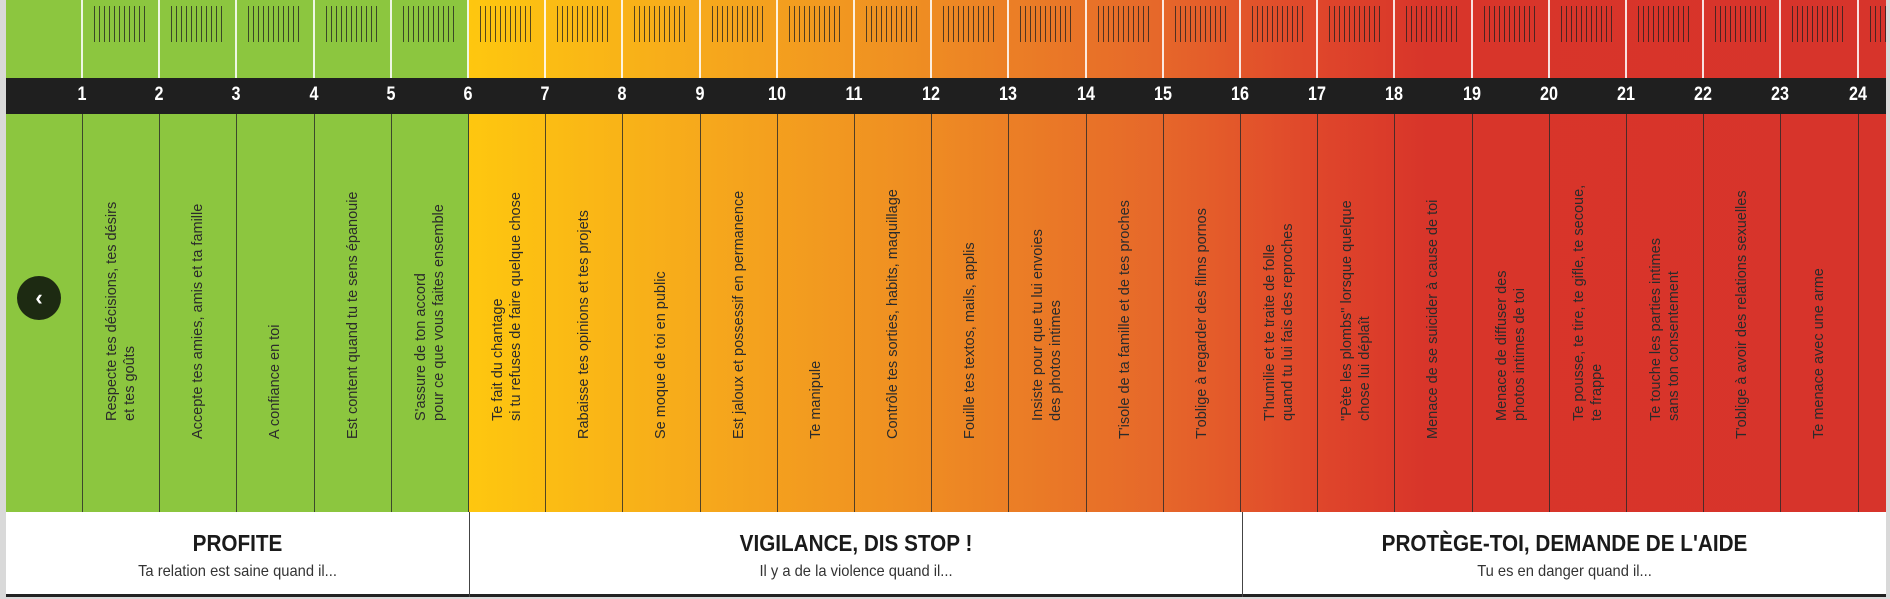  What do you see at coordinates (815, 313) in the screenshot?
I see `behavior-column: Te manipule` at bounding box center [815, 313].